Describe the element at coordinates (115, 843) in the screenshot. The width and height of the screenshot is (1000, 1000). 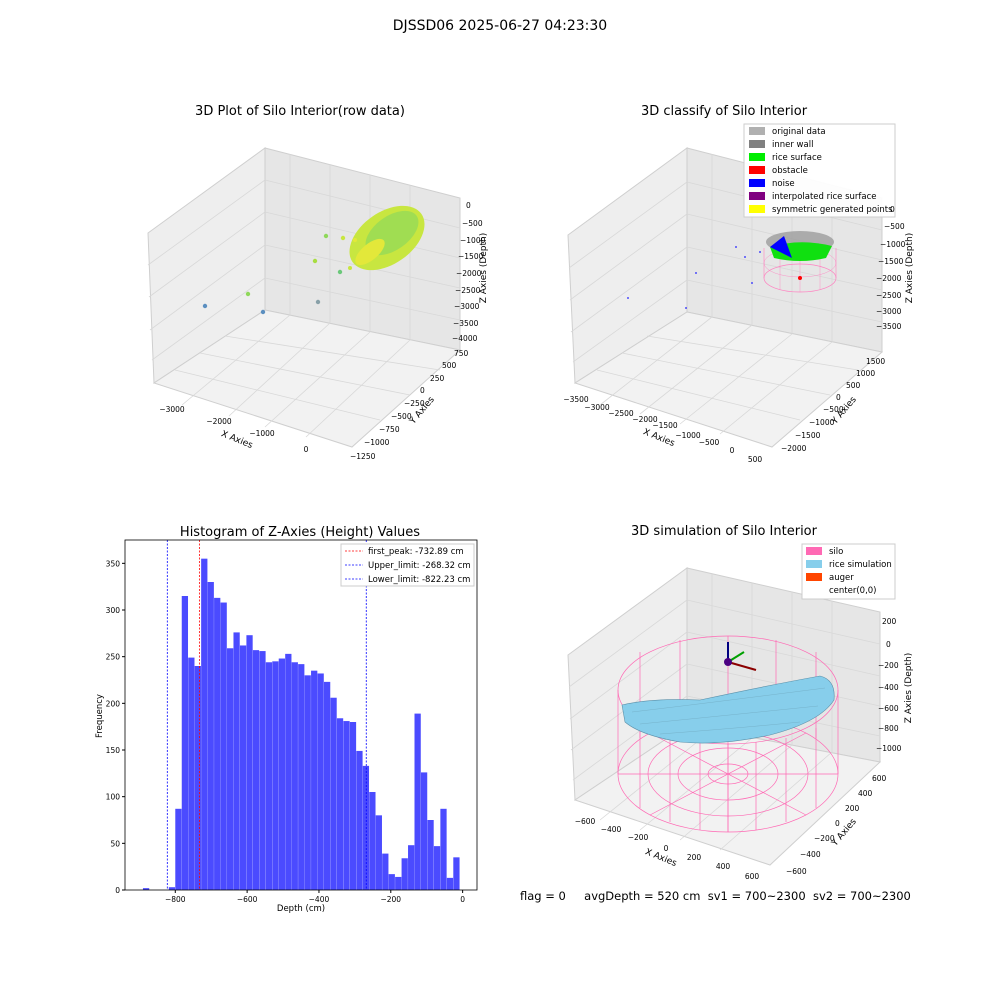
I see `histogram-y-tick-label: 50` at that location.